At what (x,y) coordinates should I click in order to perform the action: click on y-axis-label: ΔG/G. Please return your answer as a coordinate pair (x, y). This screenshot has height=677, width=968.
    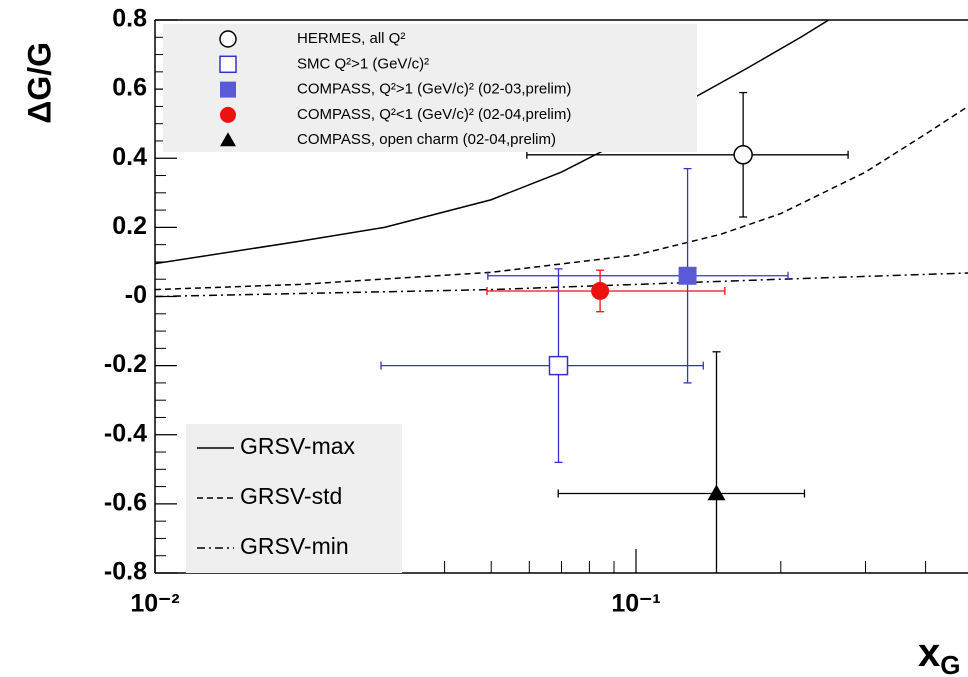
    Looking at the image, I should click on (39, 83).